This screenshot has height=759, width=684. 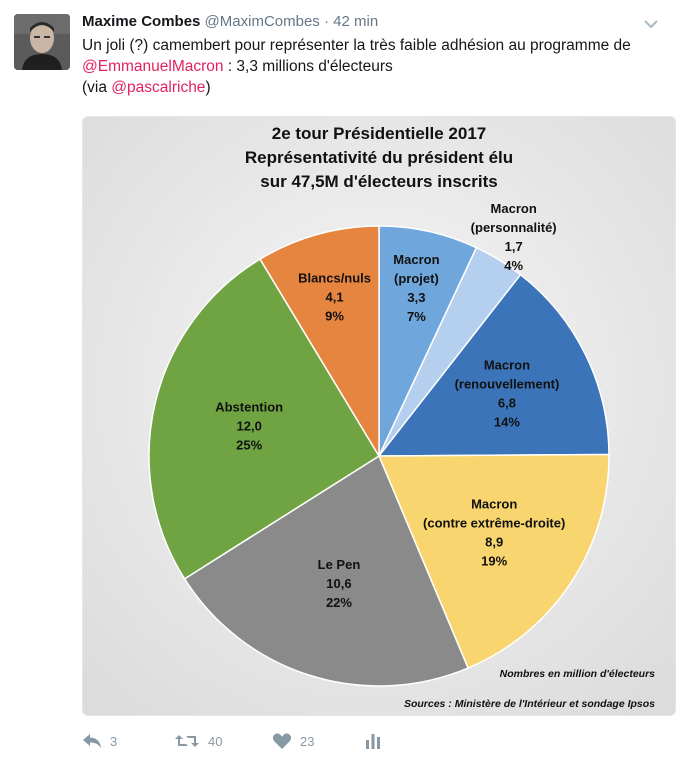 What do you see at coordinates (114, 741) in the screenshot?
I see `reply-count: 3` at bounding box center [114, 741].